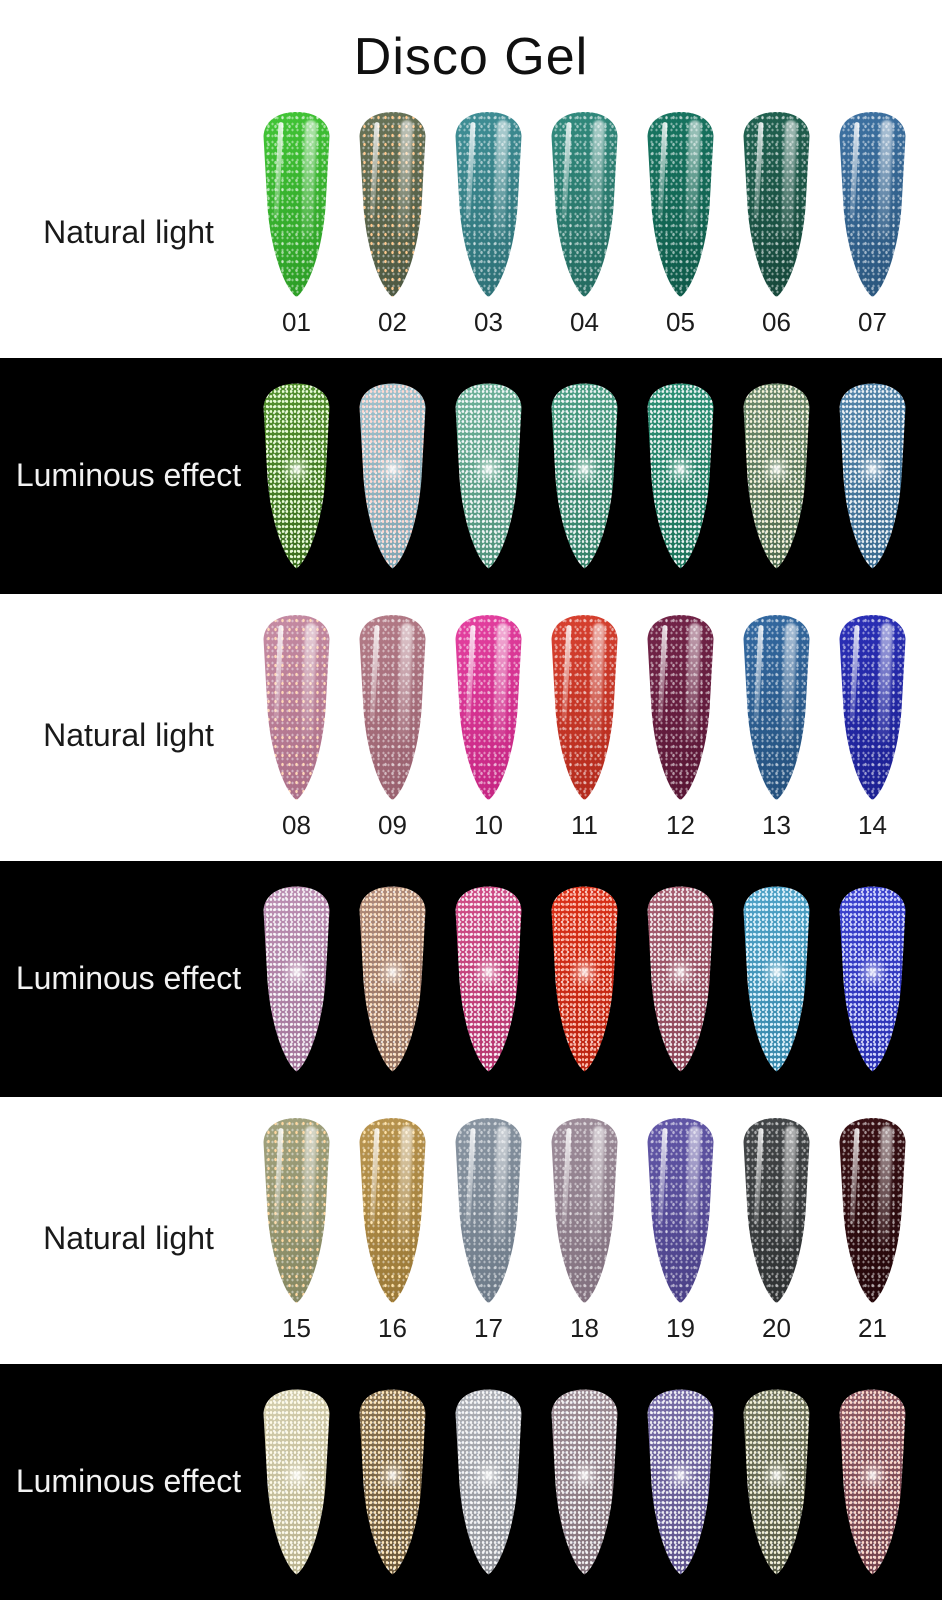  Describe the element at coordinates (680, 727) in the screenshot. I see `nail-column: 12` at that location.